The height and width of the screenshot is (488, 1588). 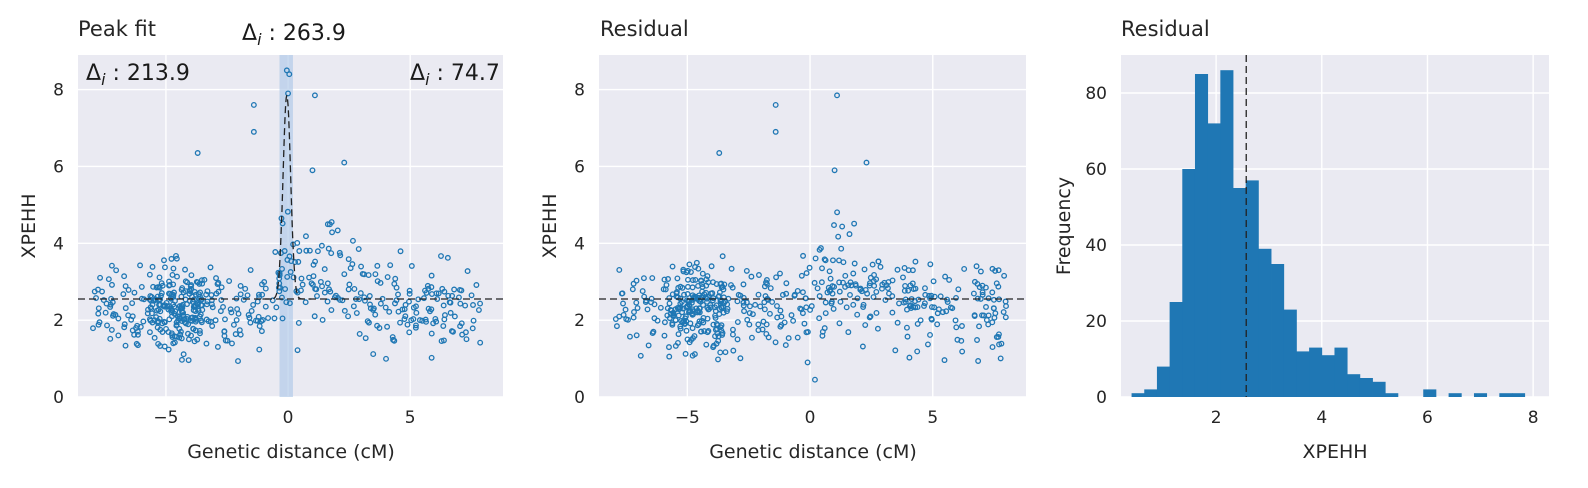 I want to click on x-tick-label: −5, so click(x=165, y=418).